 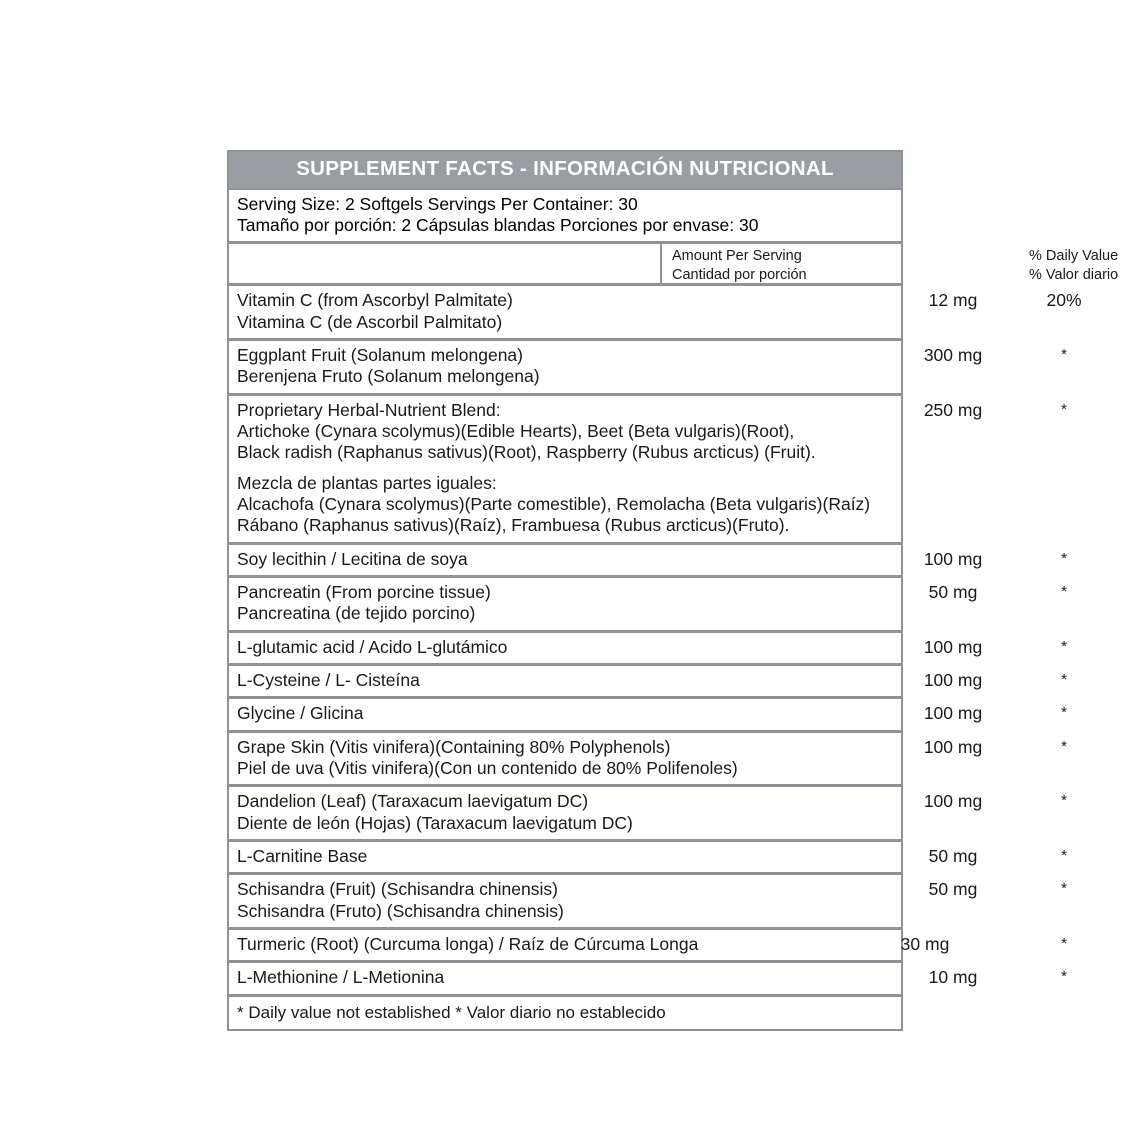 I want to click on daily-value-header-es: % Valor diario, so click(x=1074, y=274).